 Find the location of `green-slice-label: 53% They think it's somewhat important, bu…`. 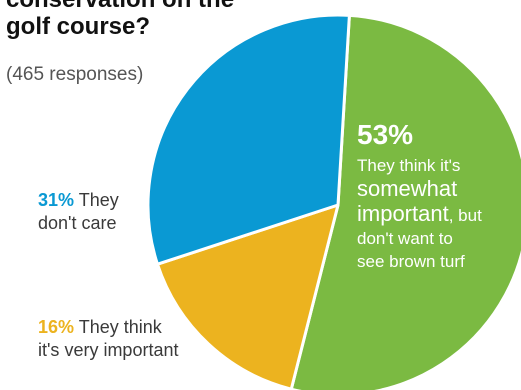

green-slice-label: 53% They think it's somewhat important, bu… is located at coordinates (427, 195).